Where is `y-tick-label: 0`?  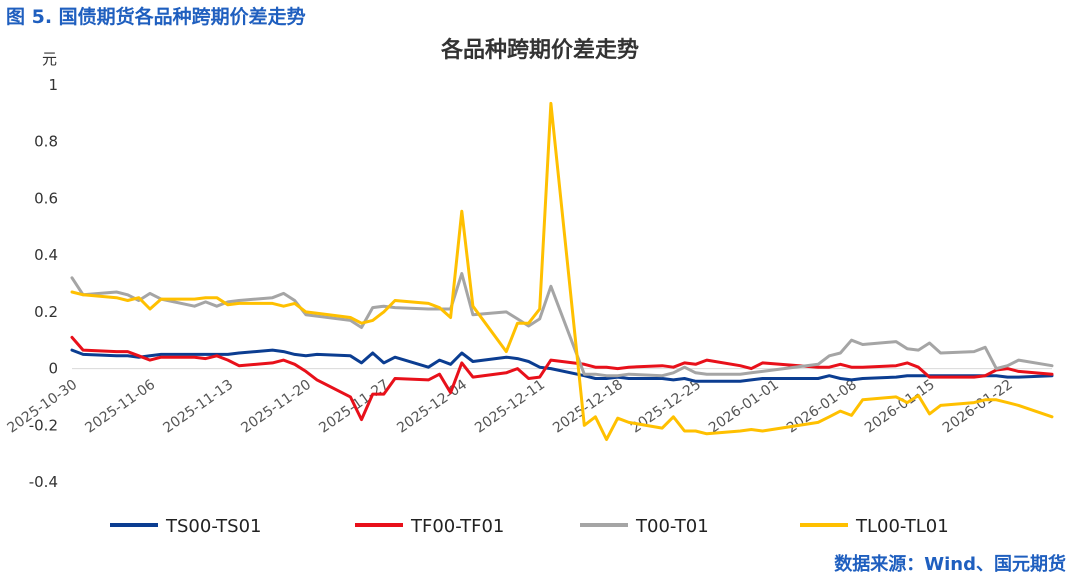
y-tick-label: 0 is located at coordinates (53, 369).